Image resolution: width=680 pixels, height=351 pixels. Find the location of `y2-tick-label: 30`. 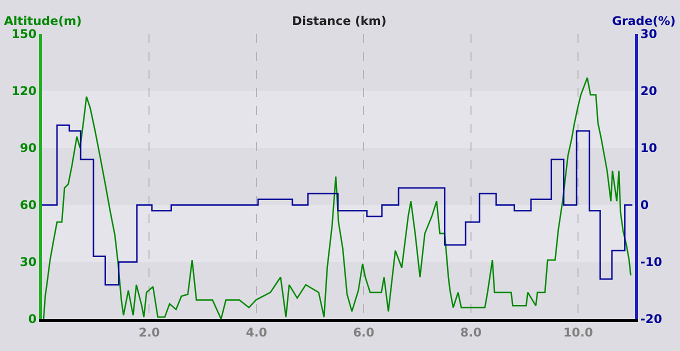

y2-tick-label: 30 is located at coordinates (649, 34).